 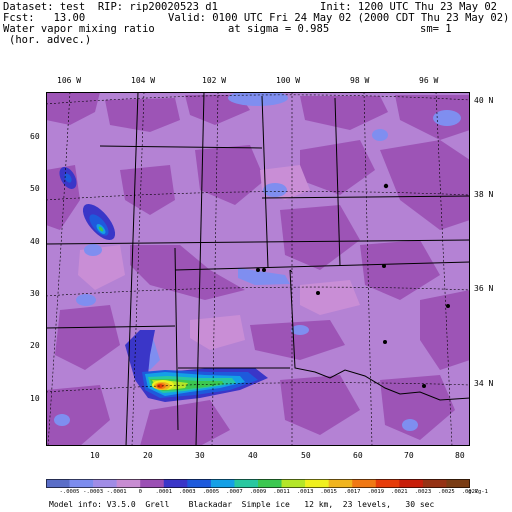 What do you see at coordinates (399, 492) in the screenshot?
I see `colorbar-label: .0021` at bounding box center [399, 492].